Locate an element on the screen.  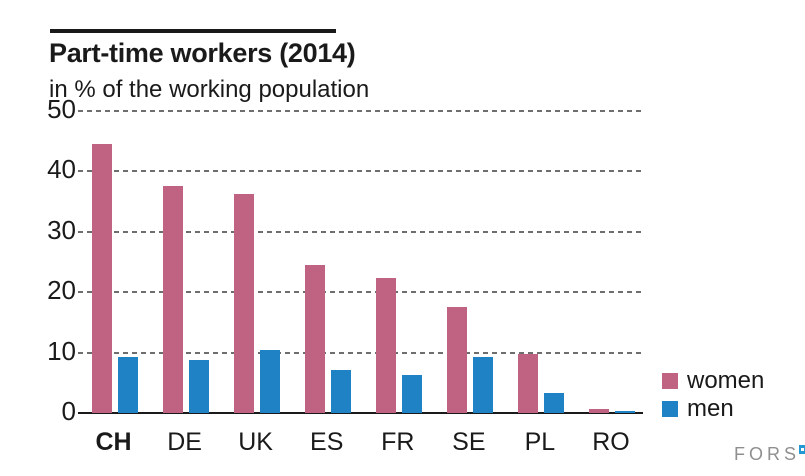
legend-label-women: women is located at coordinates (726, 380).